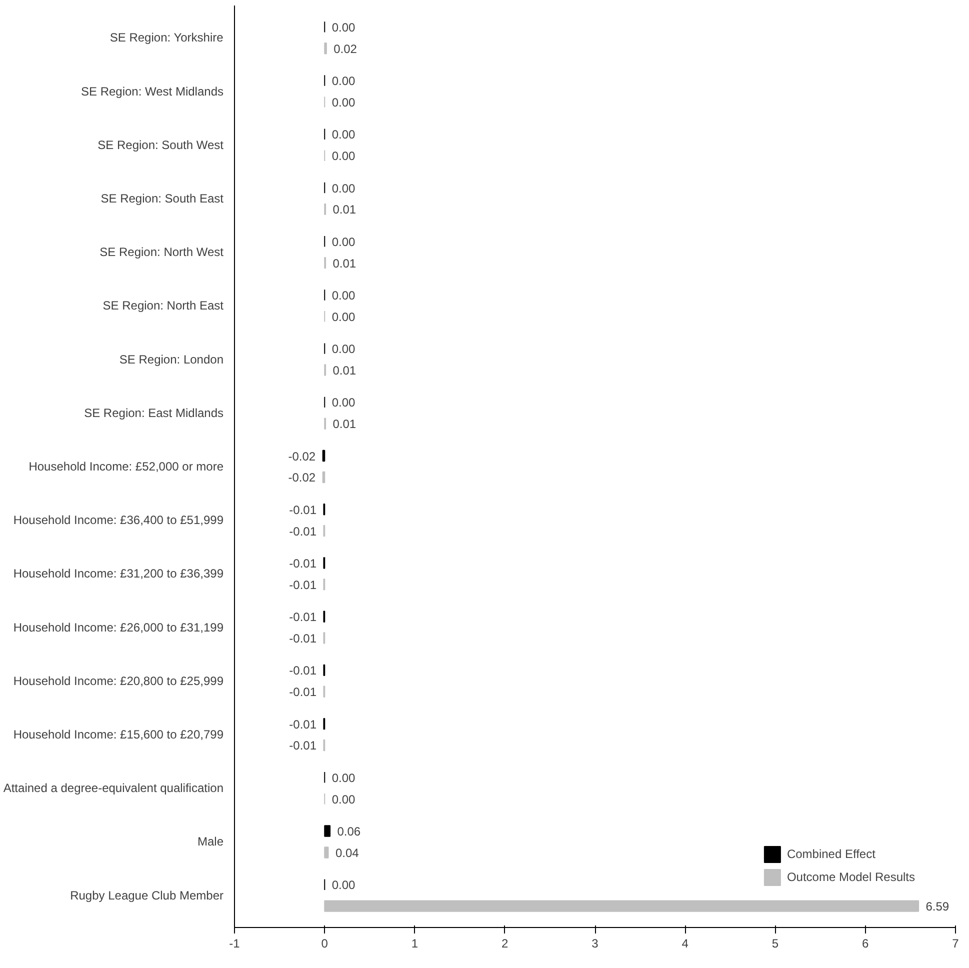 This screenshot has height=968, width=969. Describe the element at coordinates (171, 359) in the screenshot. I see `y-tick-label: SE Region: London` at that location.